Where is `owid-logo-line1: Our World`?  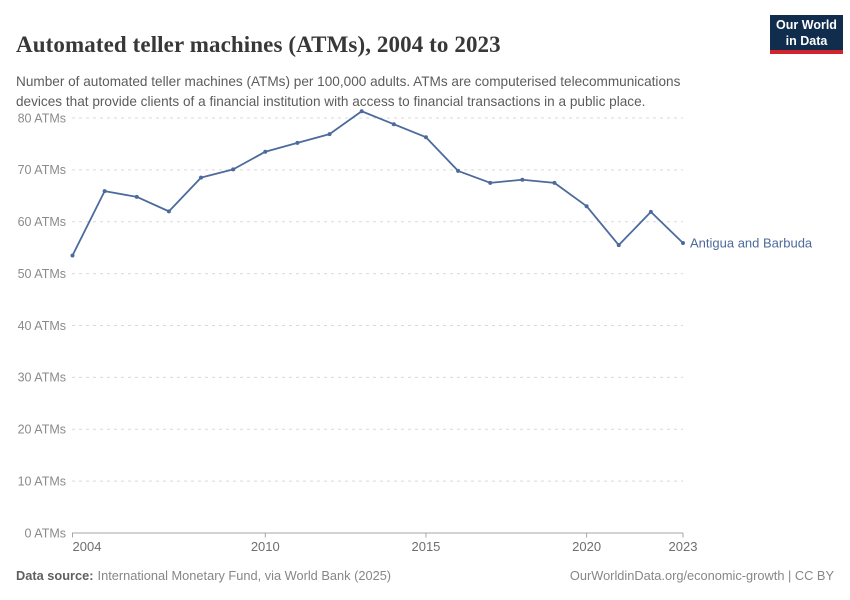 owid-logo-line1: Our World is located at coordinates (806, 25).